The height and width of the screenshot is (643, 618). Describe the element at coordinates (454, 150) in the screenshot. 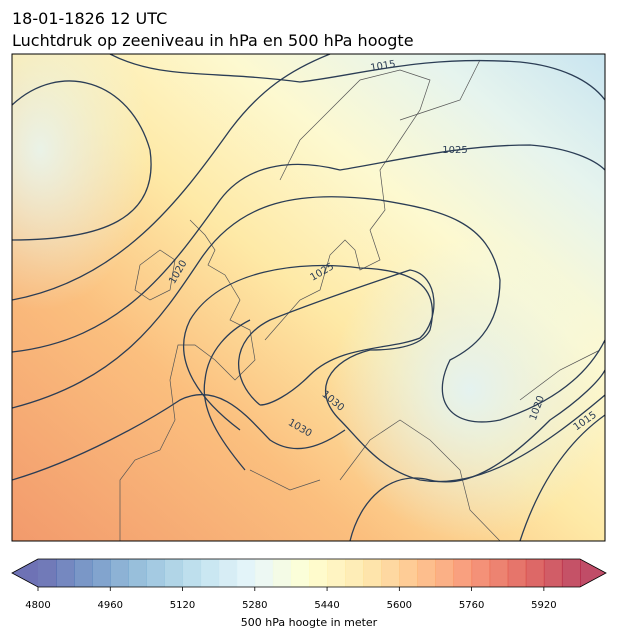

I see `contour-label: 1025` at that location.